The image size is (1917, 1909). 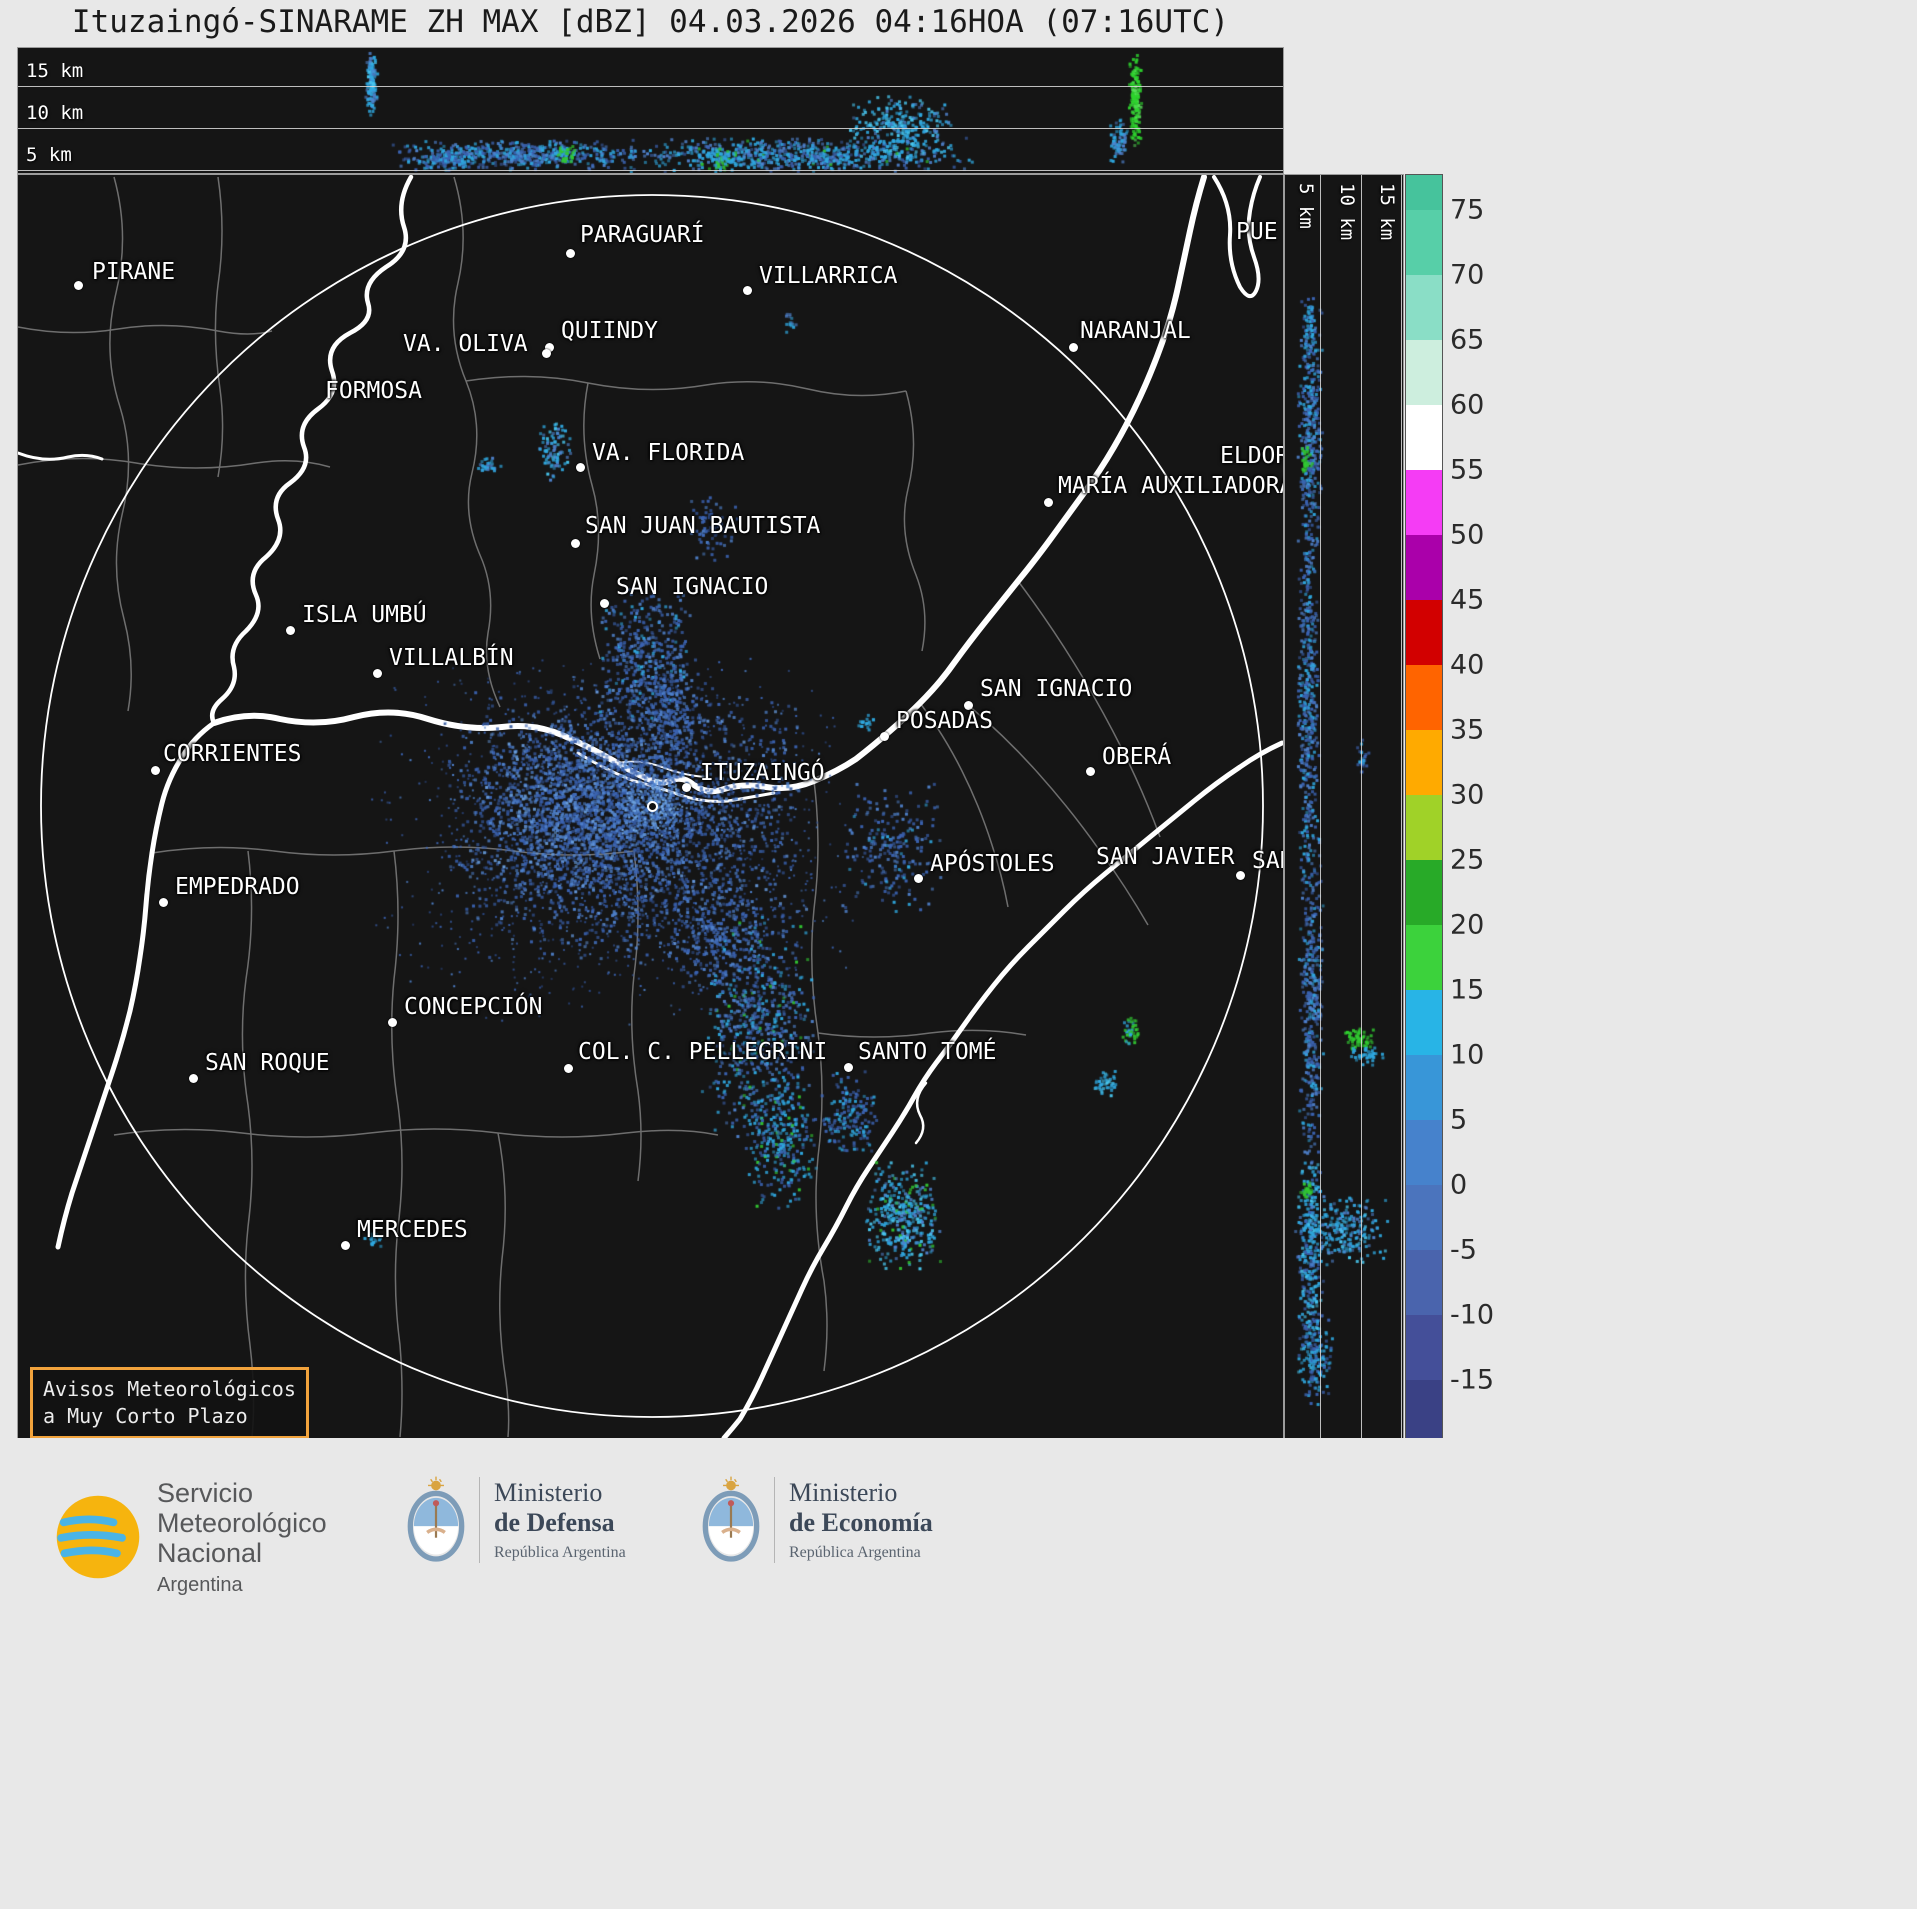 I want to click on city-label: SAN JUAN BAUTISTA, so click(x=703, y=526).